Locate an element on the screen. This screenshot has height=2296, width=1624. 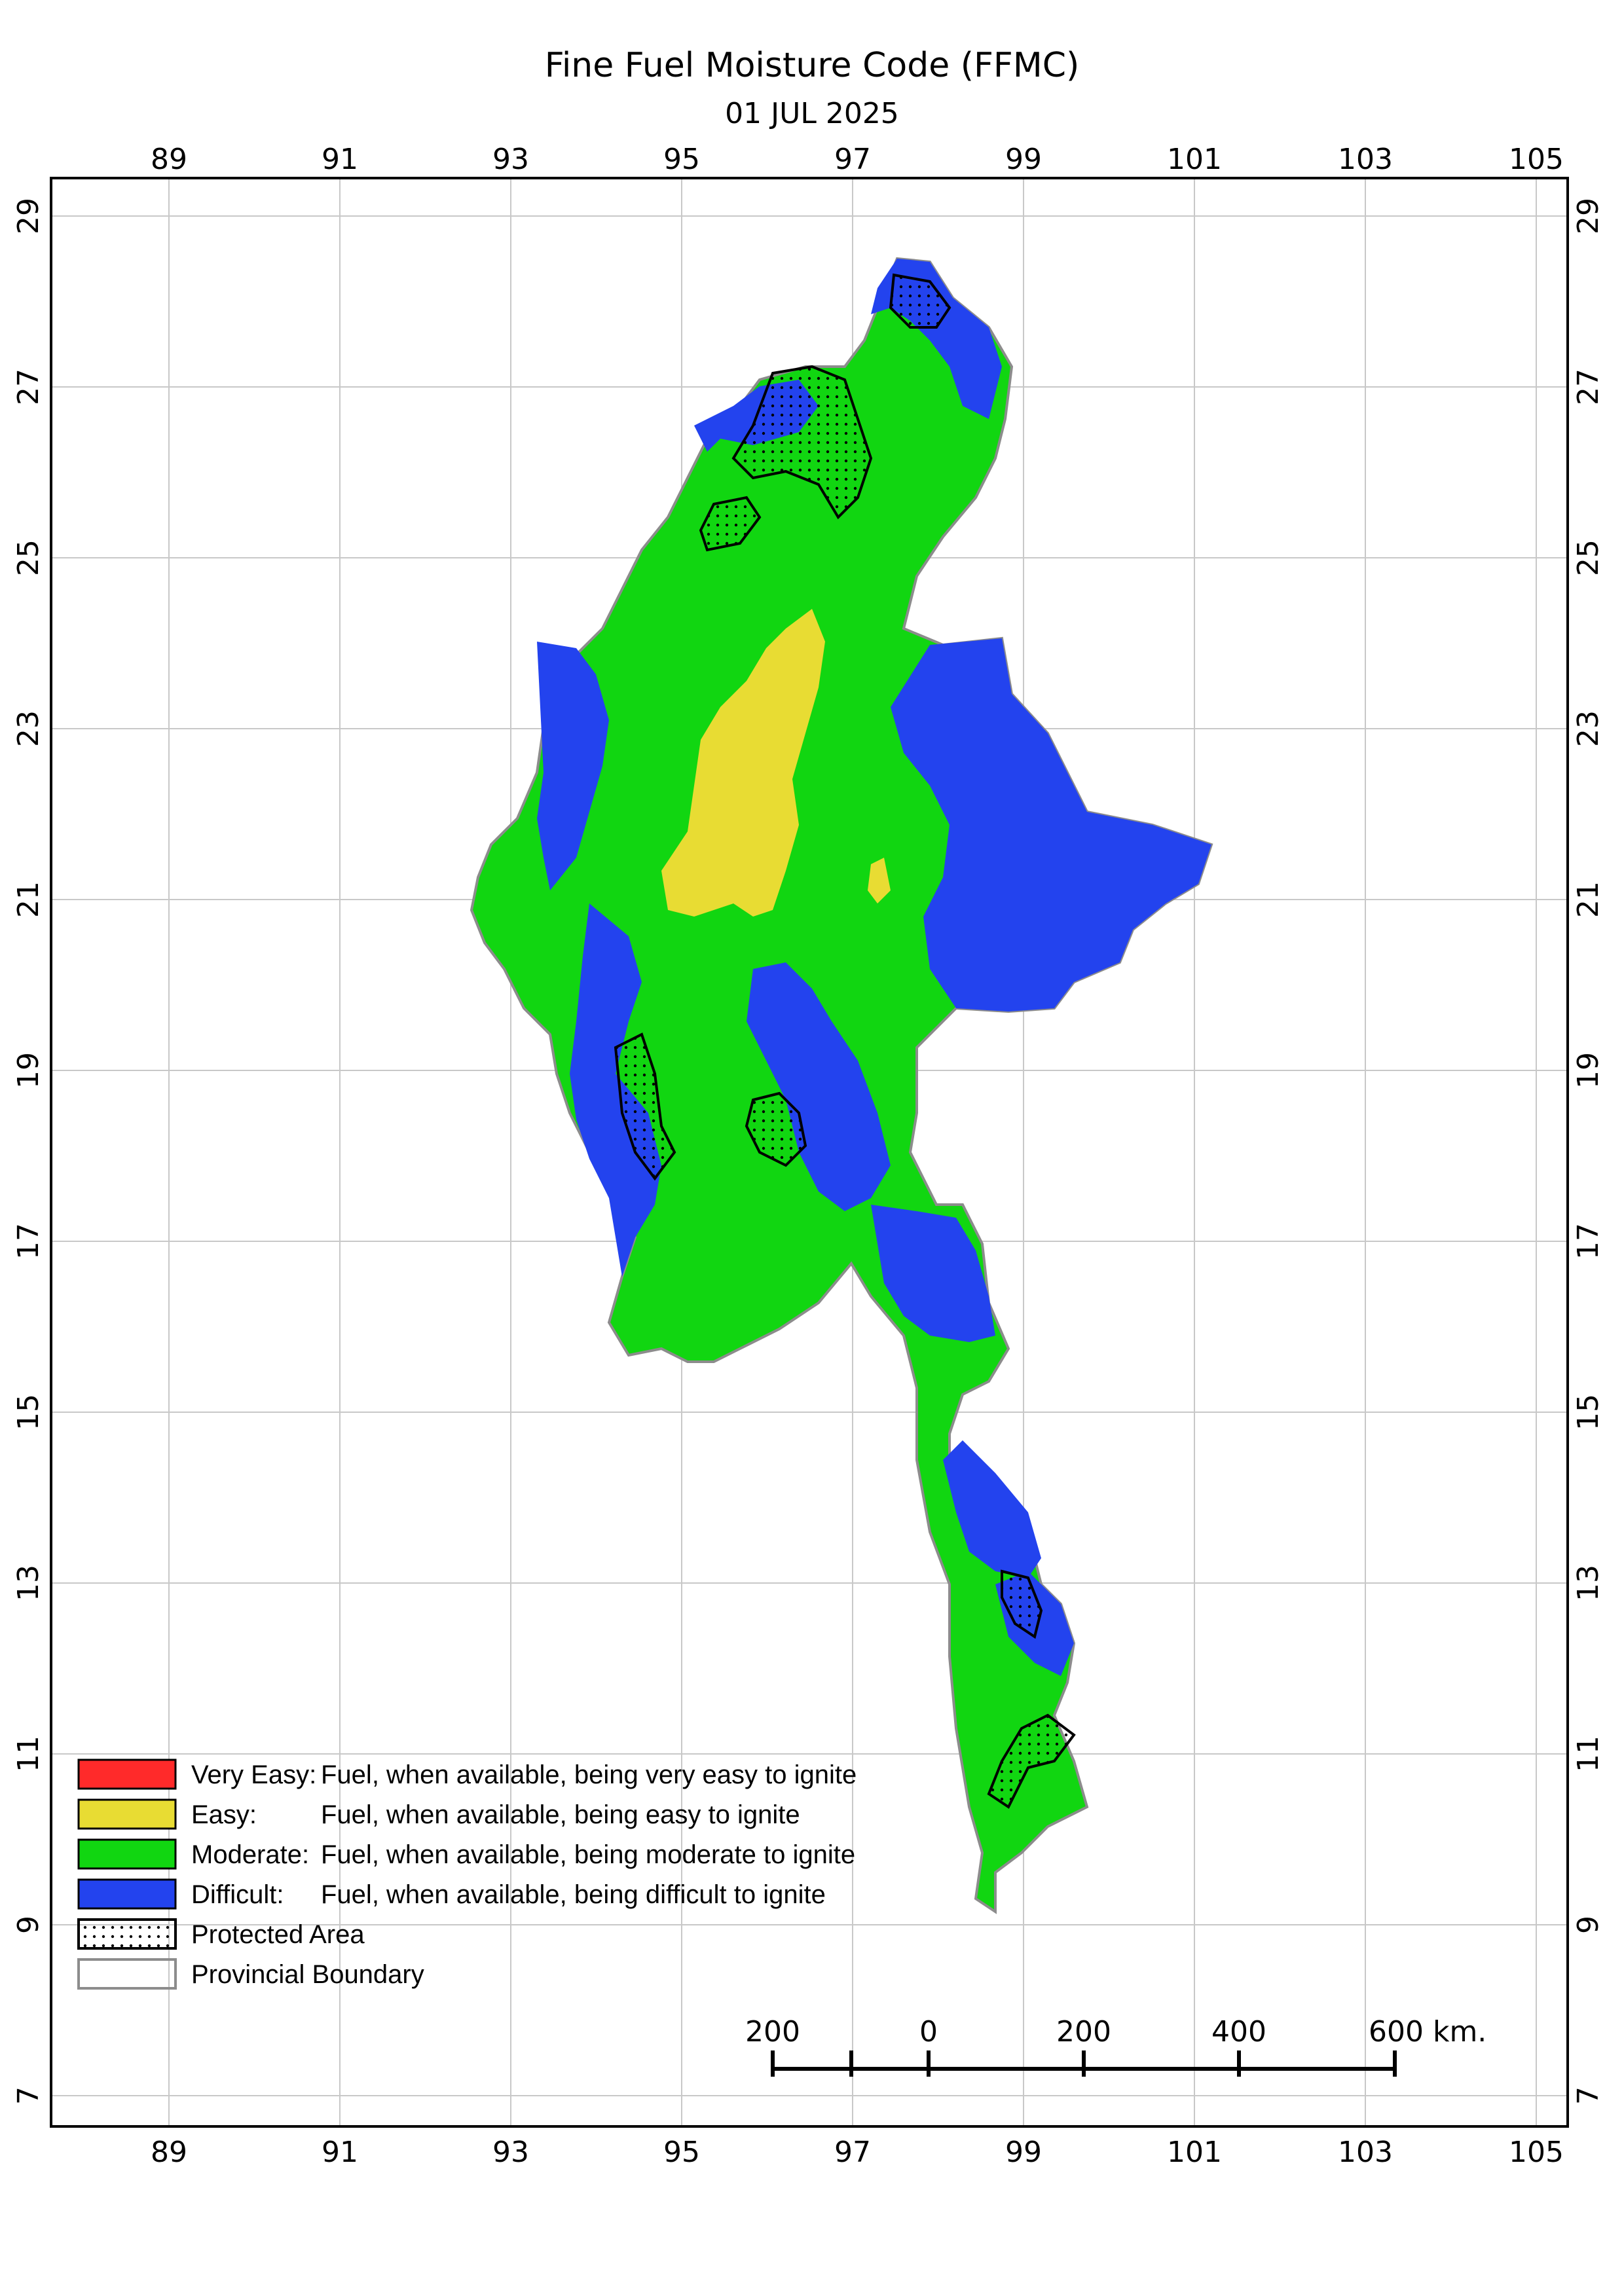
scale-label: 400 is located at coordinates (1238, 2032).